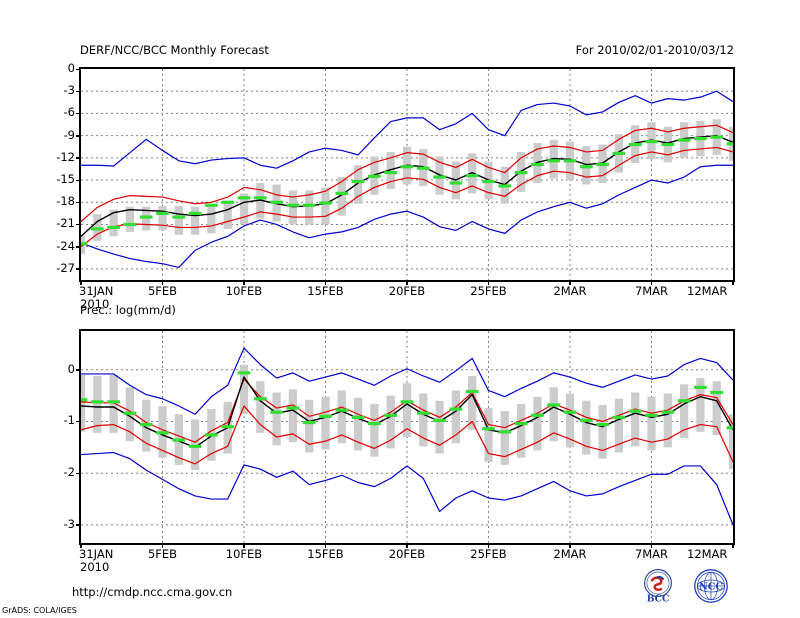  I want to click on bcc-logo: BCC, so click(658, 588).